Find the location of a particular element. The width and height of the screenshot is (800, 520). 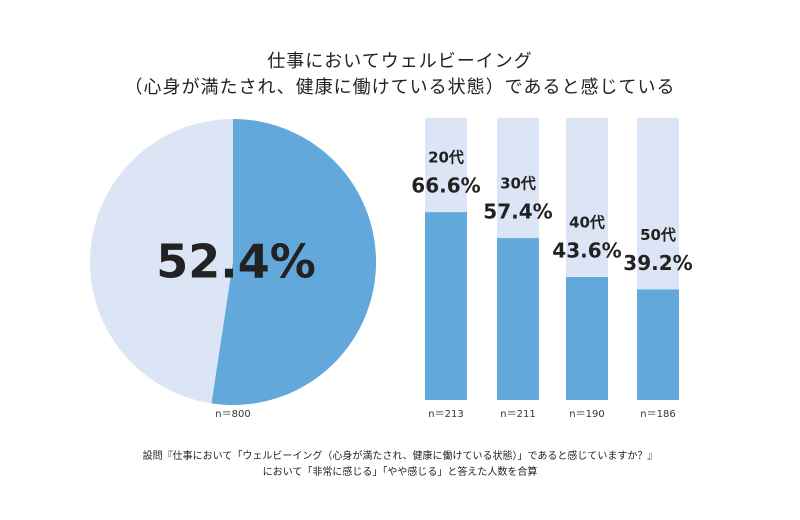

pie-slice is located at coordinates (294, 262).